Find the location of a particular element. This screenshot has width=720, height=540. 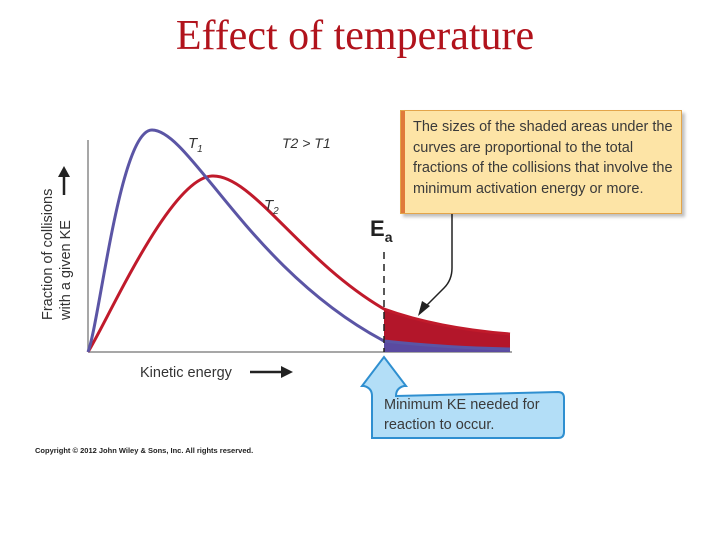

y-axis-arrow-icon is located at coordinates (64, 180).